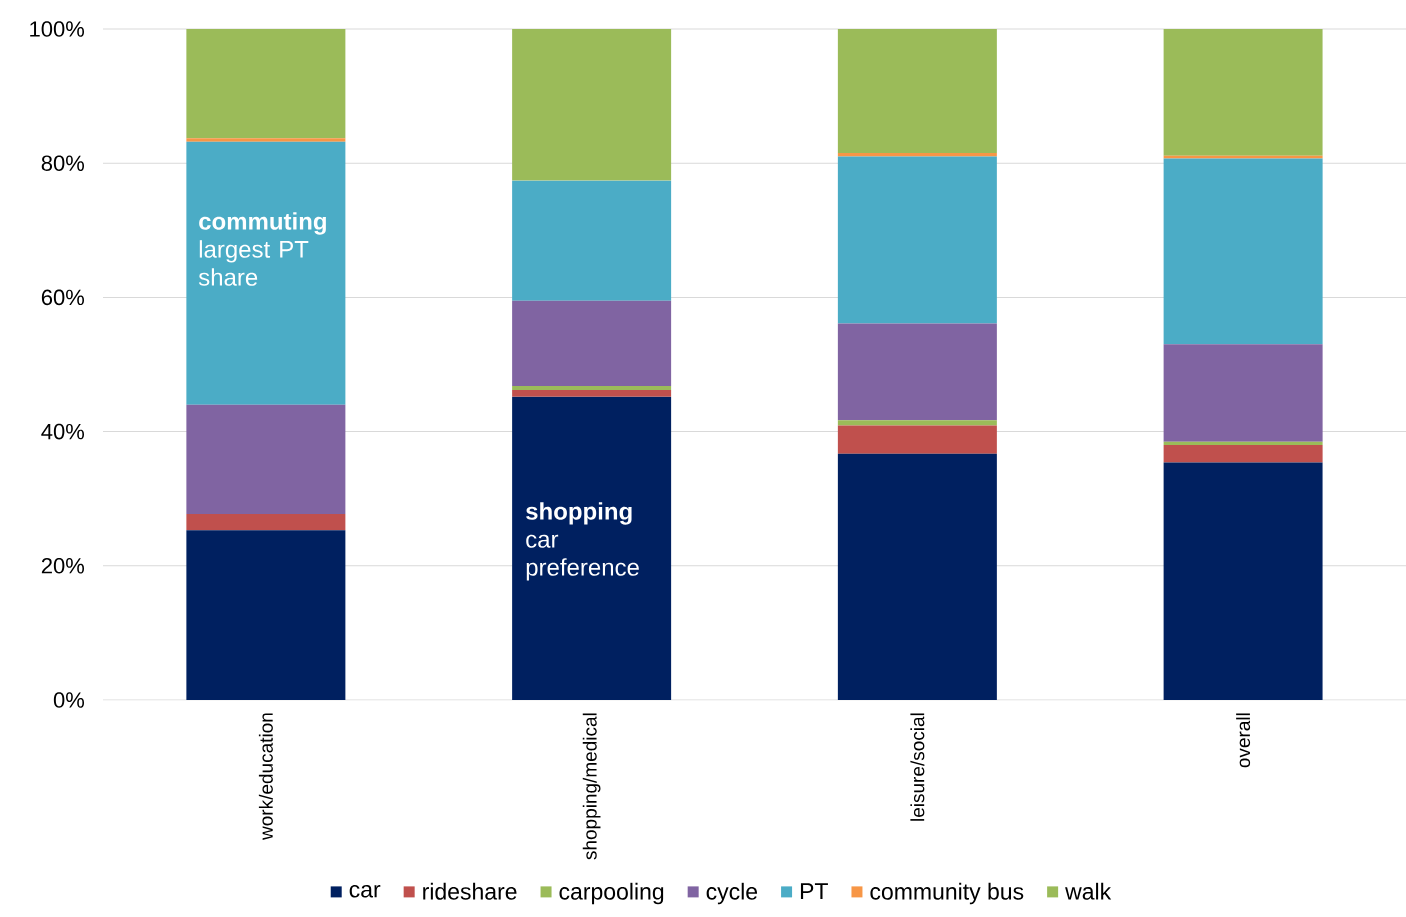 This screenshot has height=917, width=1406. I want to click on annotation: commuting largest PT share, so click(262, 249).